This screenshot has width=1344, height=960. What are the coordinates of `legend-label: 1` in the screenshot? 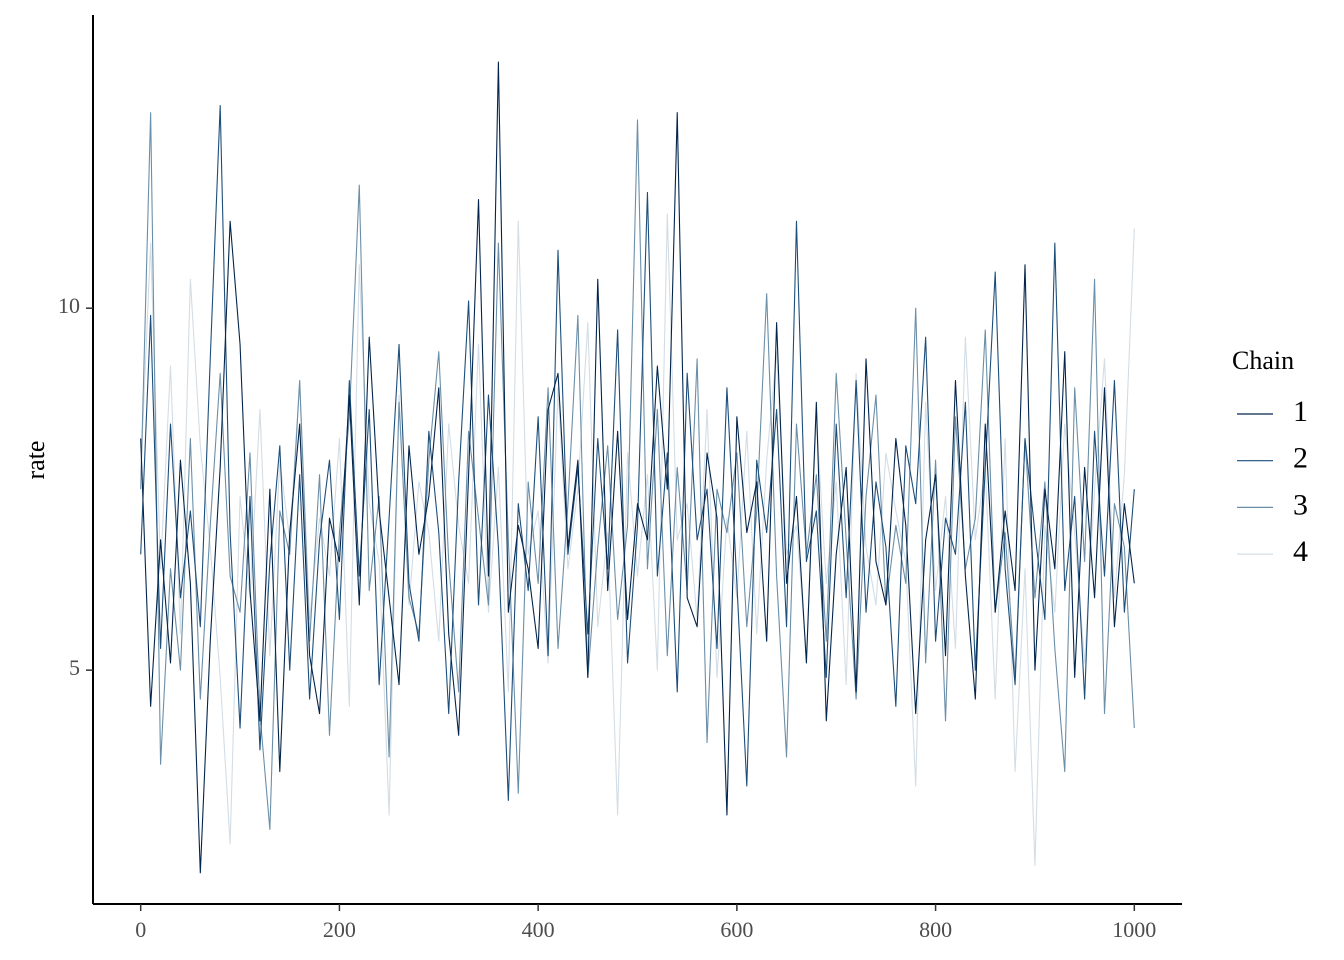 It's located at (1300, 411).